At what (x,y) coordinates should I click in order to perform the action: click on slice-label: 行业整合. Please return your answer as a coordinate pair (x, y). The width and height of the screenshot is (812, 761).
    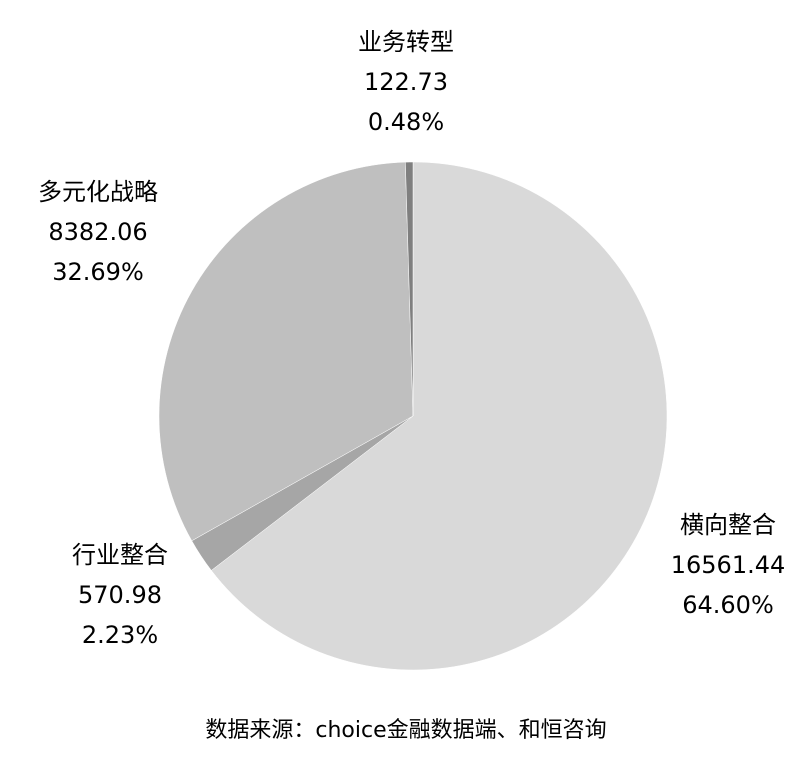
    Looking at the image, I should click on (120, 555).